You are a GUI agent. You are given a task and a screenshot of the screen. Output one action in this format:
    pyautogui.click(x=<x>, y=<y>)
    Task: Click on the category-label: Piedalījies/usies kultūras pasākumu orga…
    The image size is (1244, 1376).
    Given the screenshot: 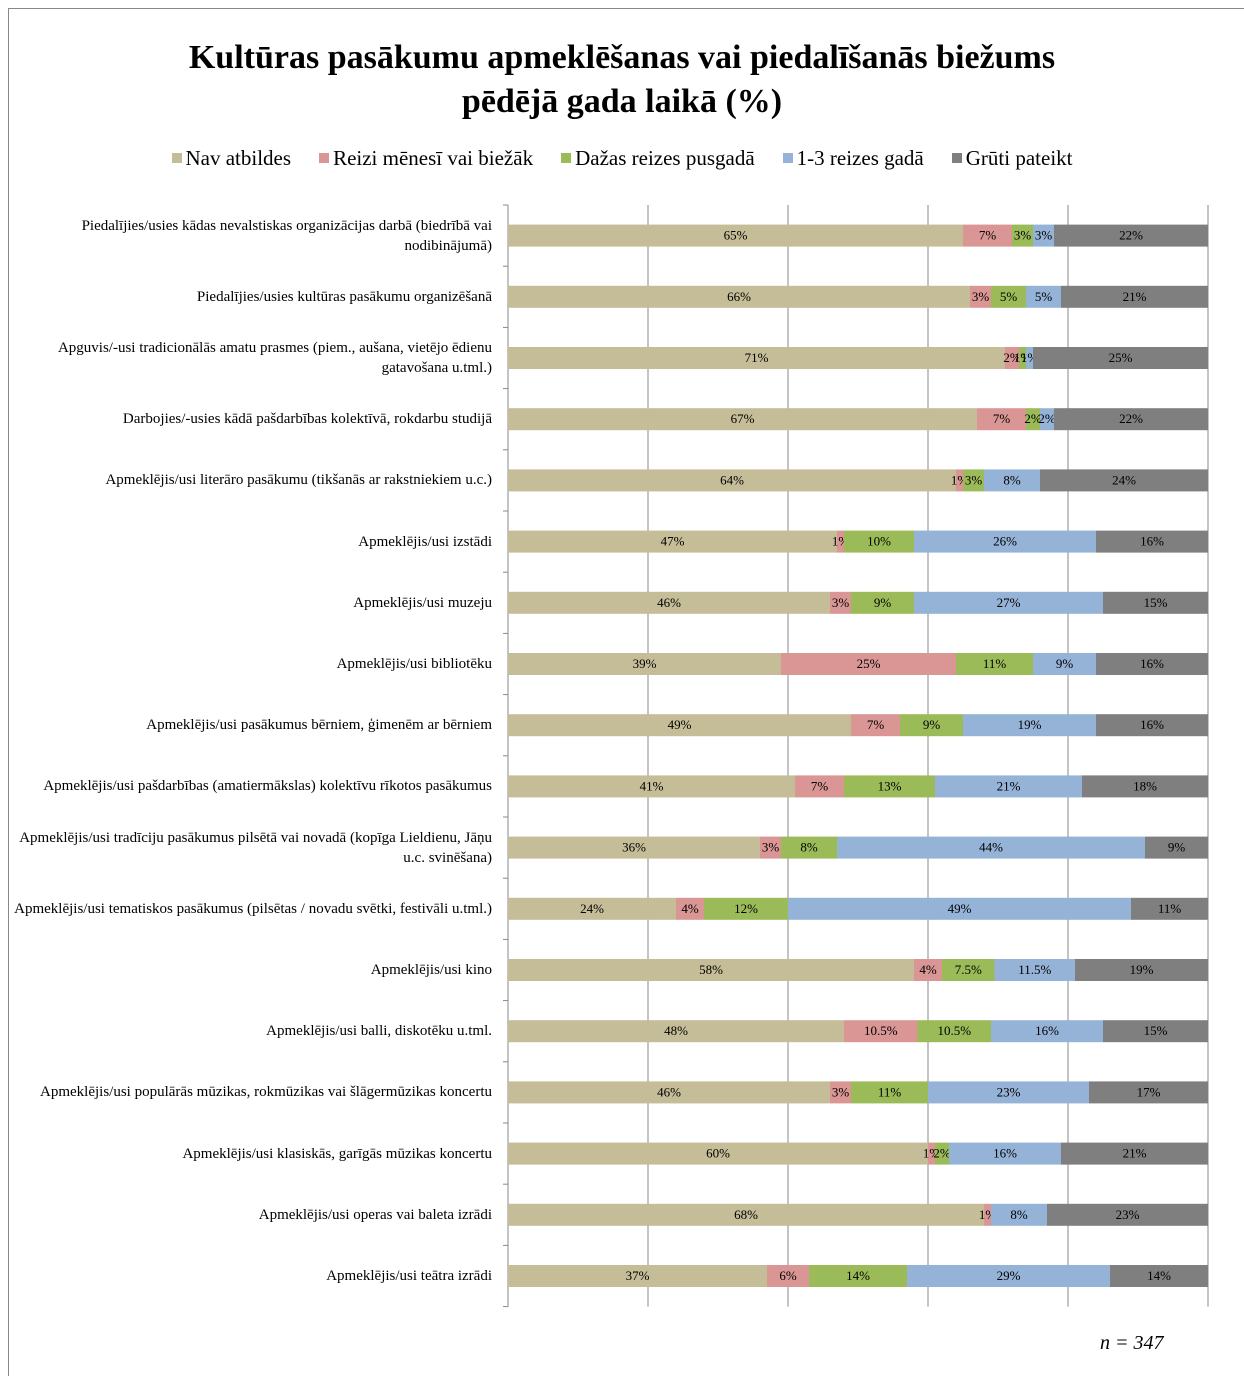 What is the action you would take?
    pyautogui.click(x=344, y=296)
    